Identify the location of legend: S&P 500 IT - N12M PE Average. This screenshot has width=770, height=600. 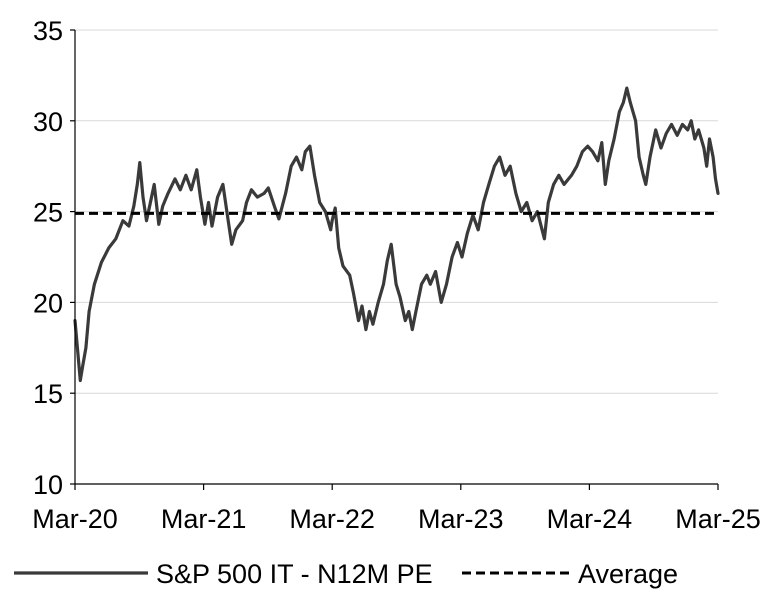
(346, 574).